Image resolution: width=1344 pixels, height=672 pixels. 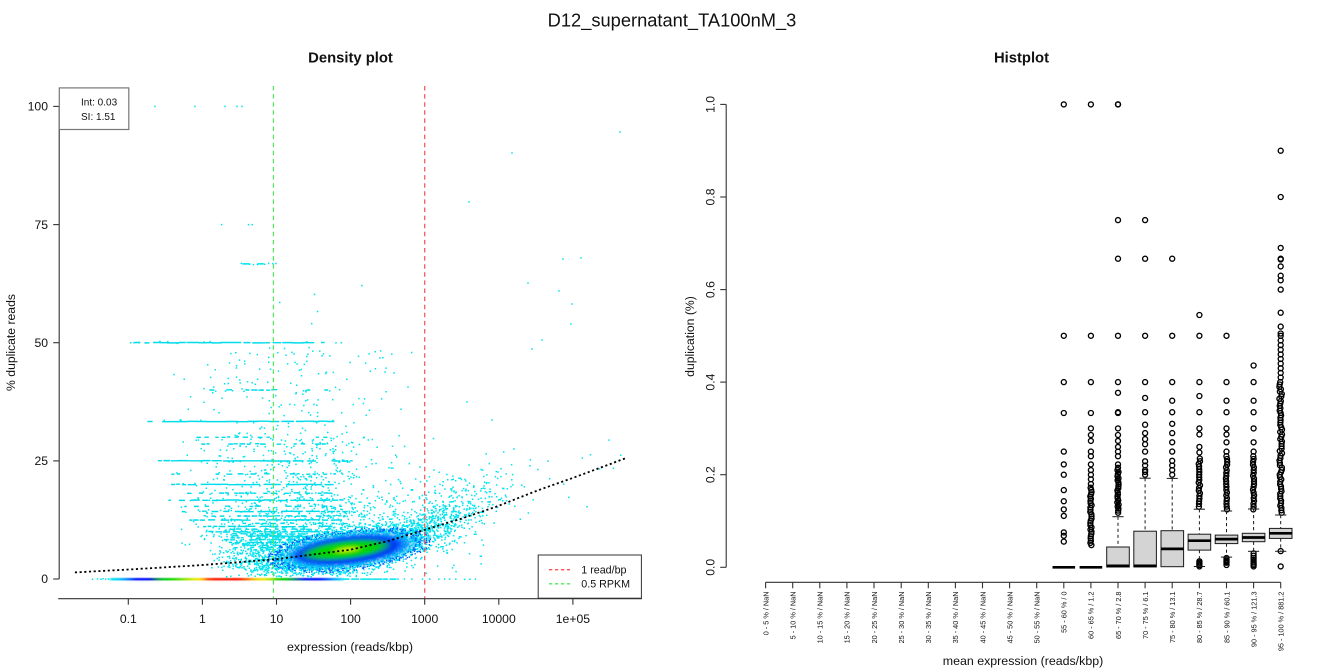 I want to click on svg-text: 0.1, so click(x=128, y=619).